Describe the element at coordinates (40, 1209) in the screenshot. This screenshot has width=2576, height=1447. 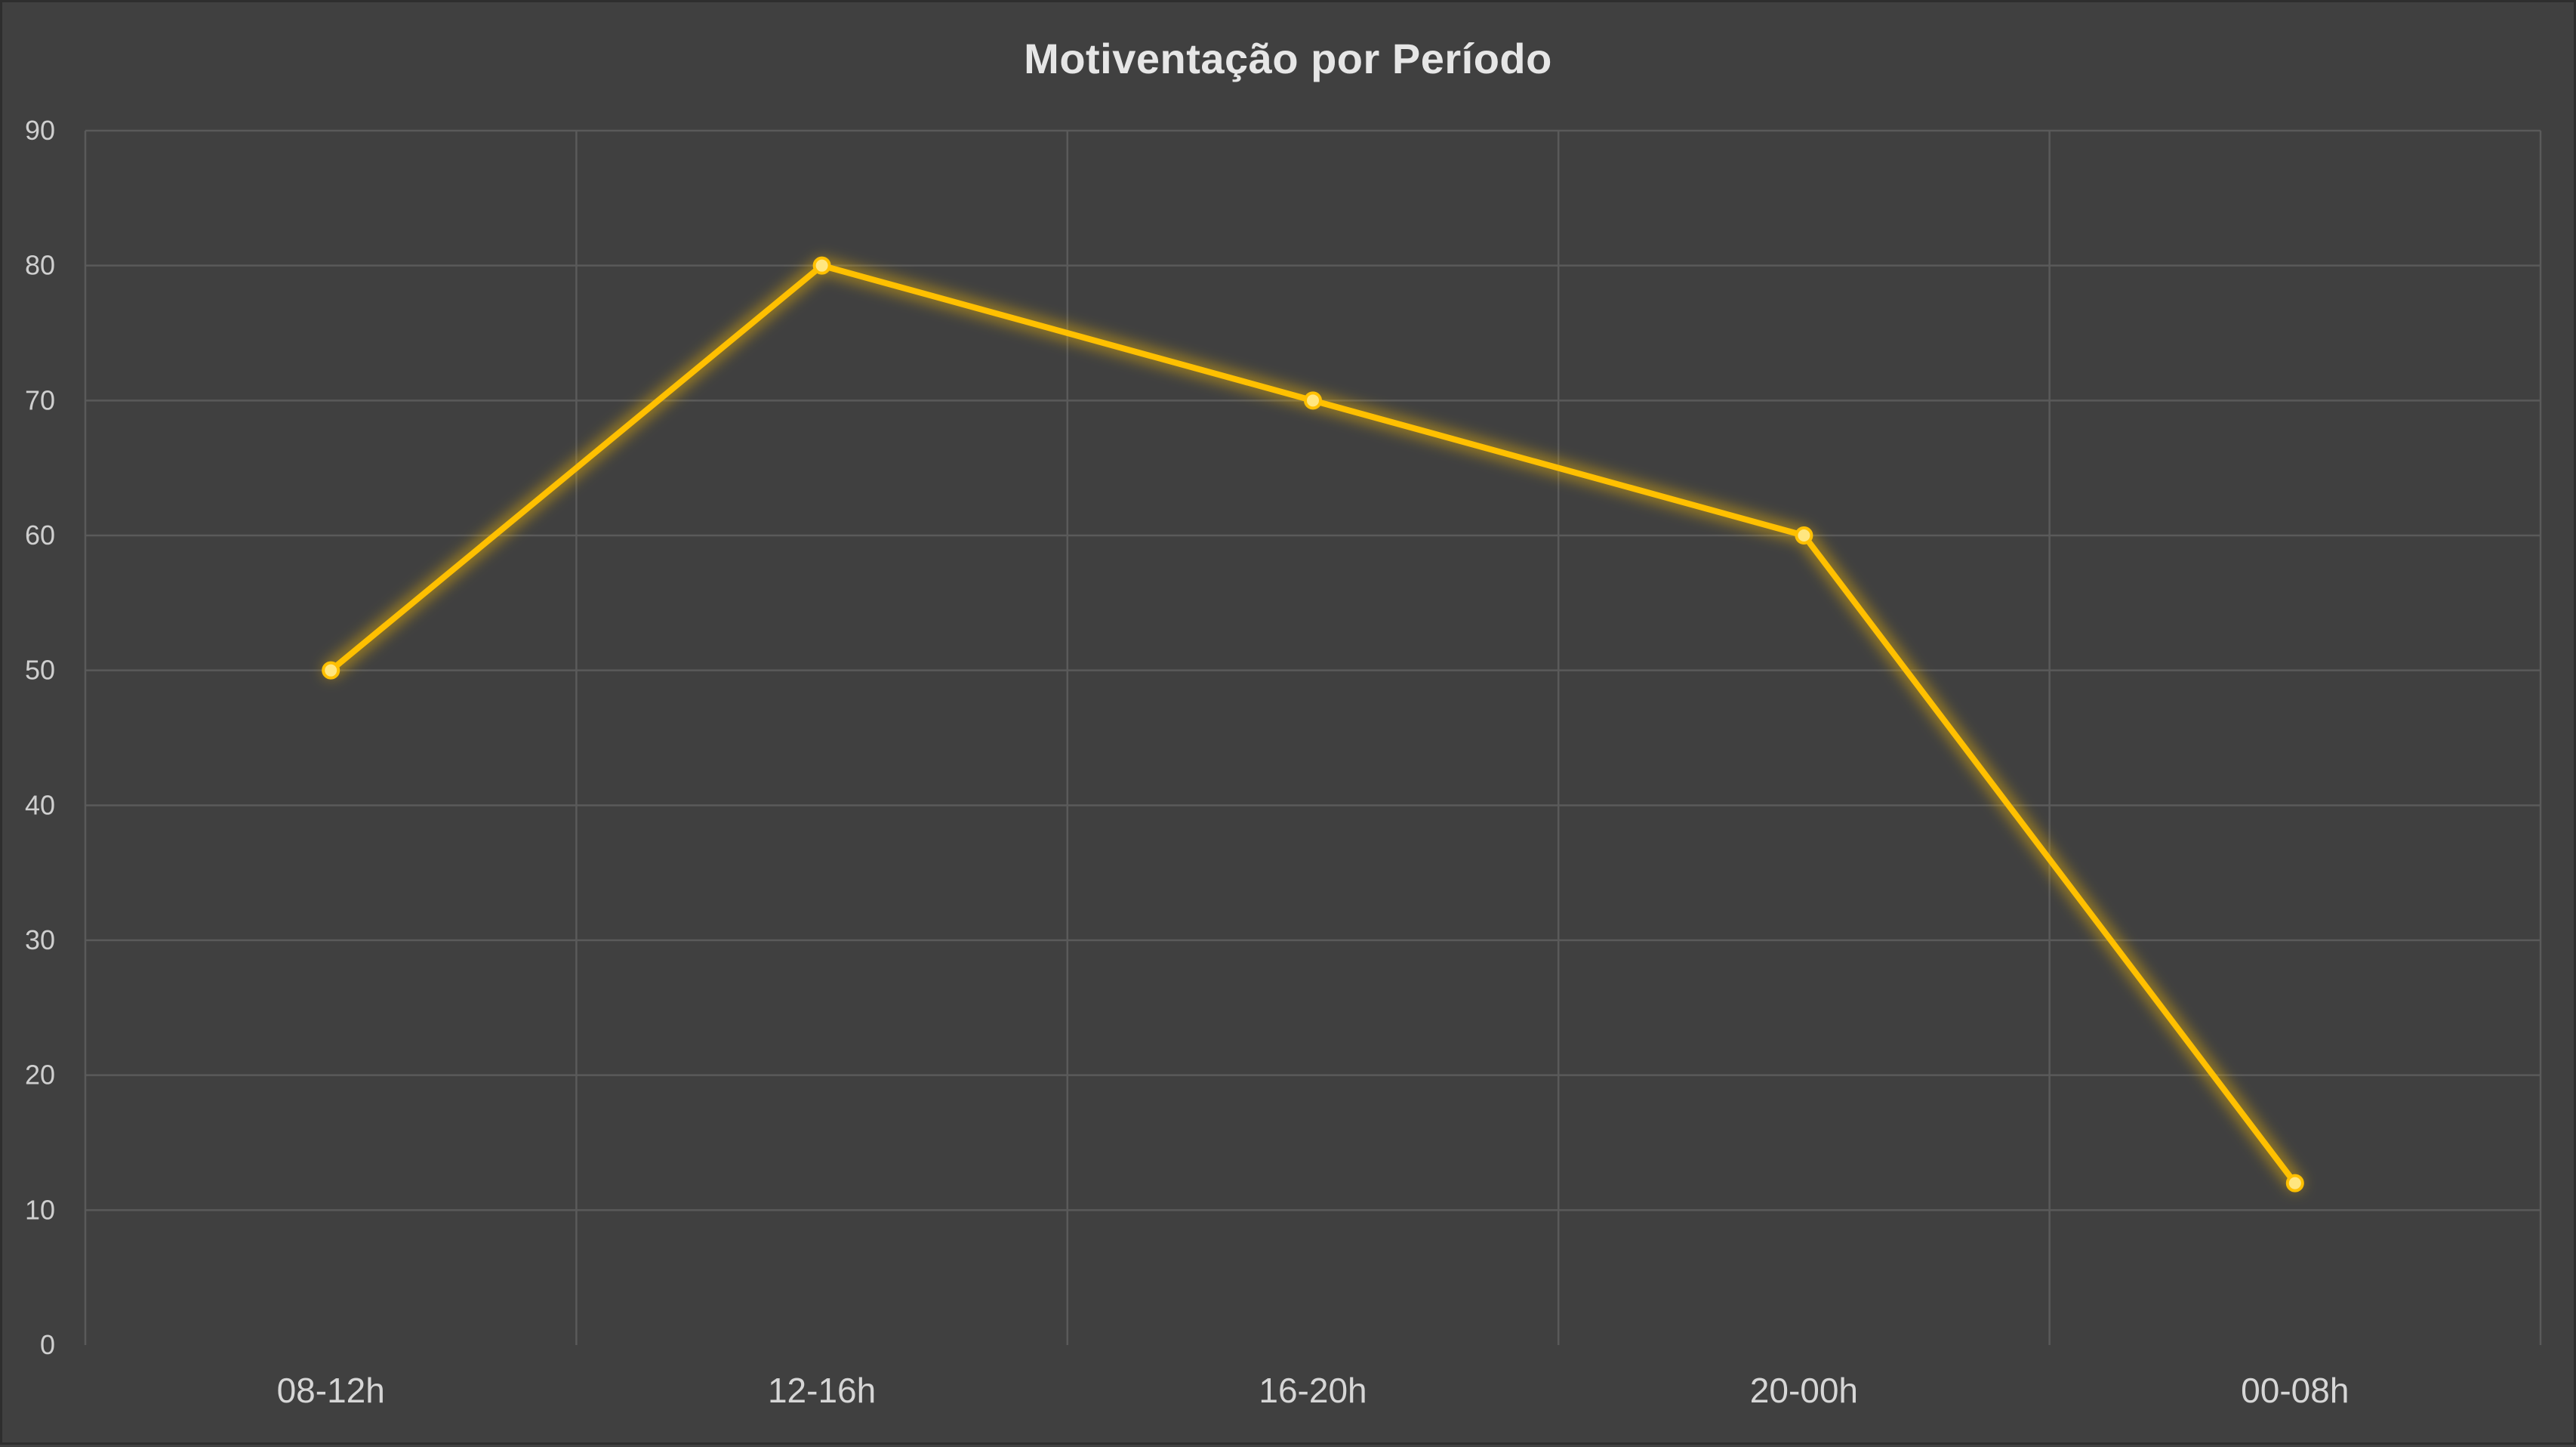
I see `y-tick-label: 10` at that location.